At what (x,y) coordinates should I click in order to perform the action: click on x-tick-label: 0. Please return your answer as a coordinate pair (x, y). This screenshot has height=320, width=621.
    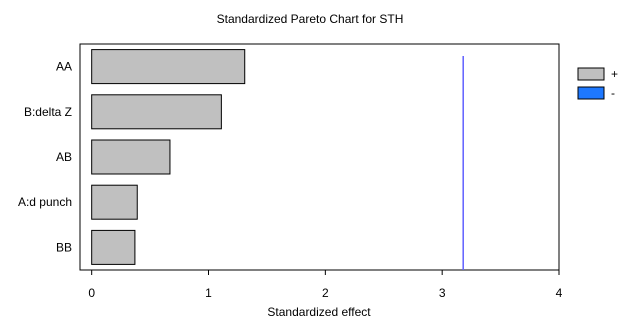
    Looking at the image, I should click on (91, 293).